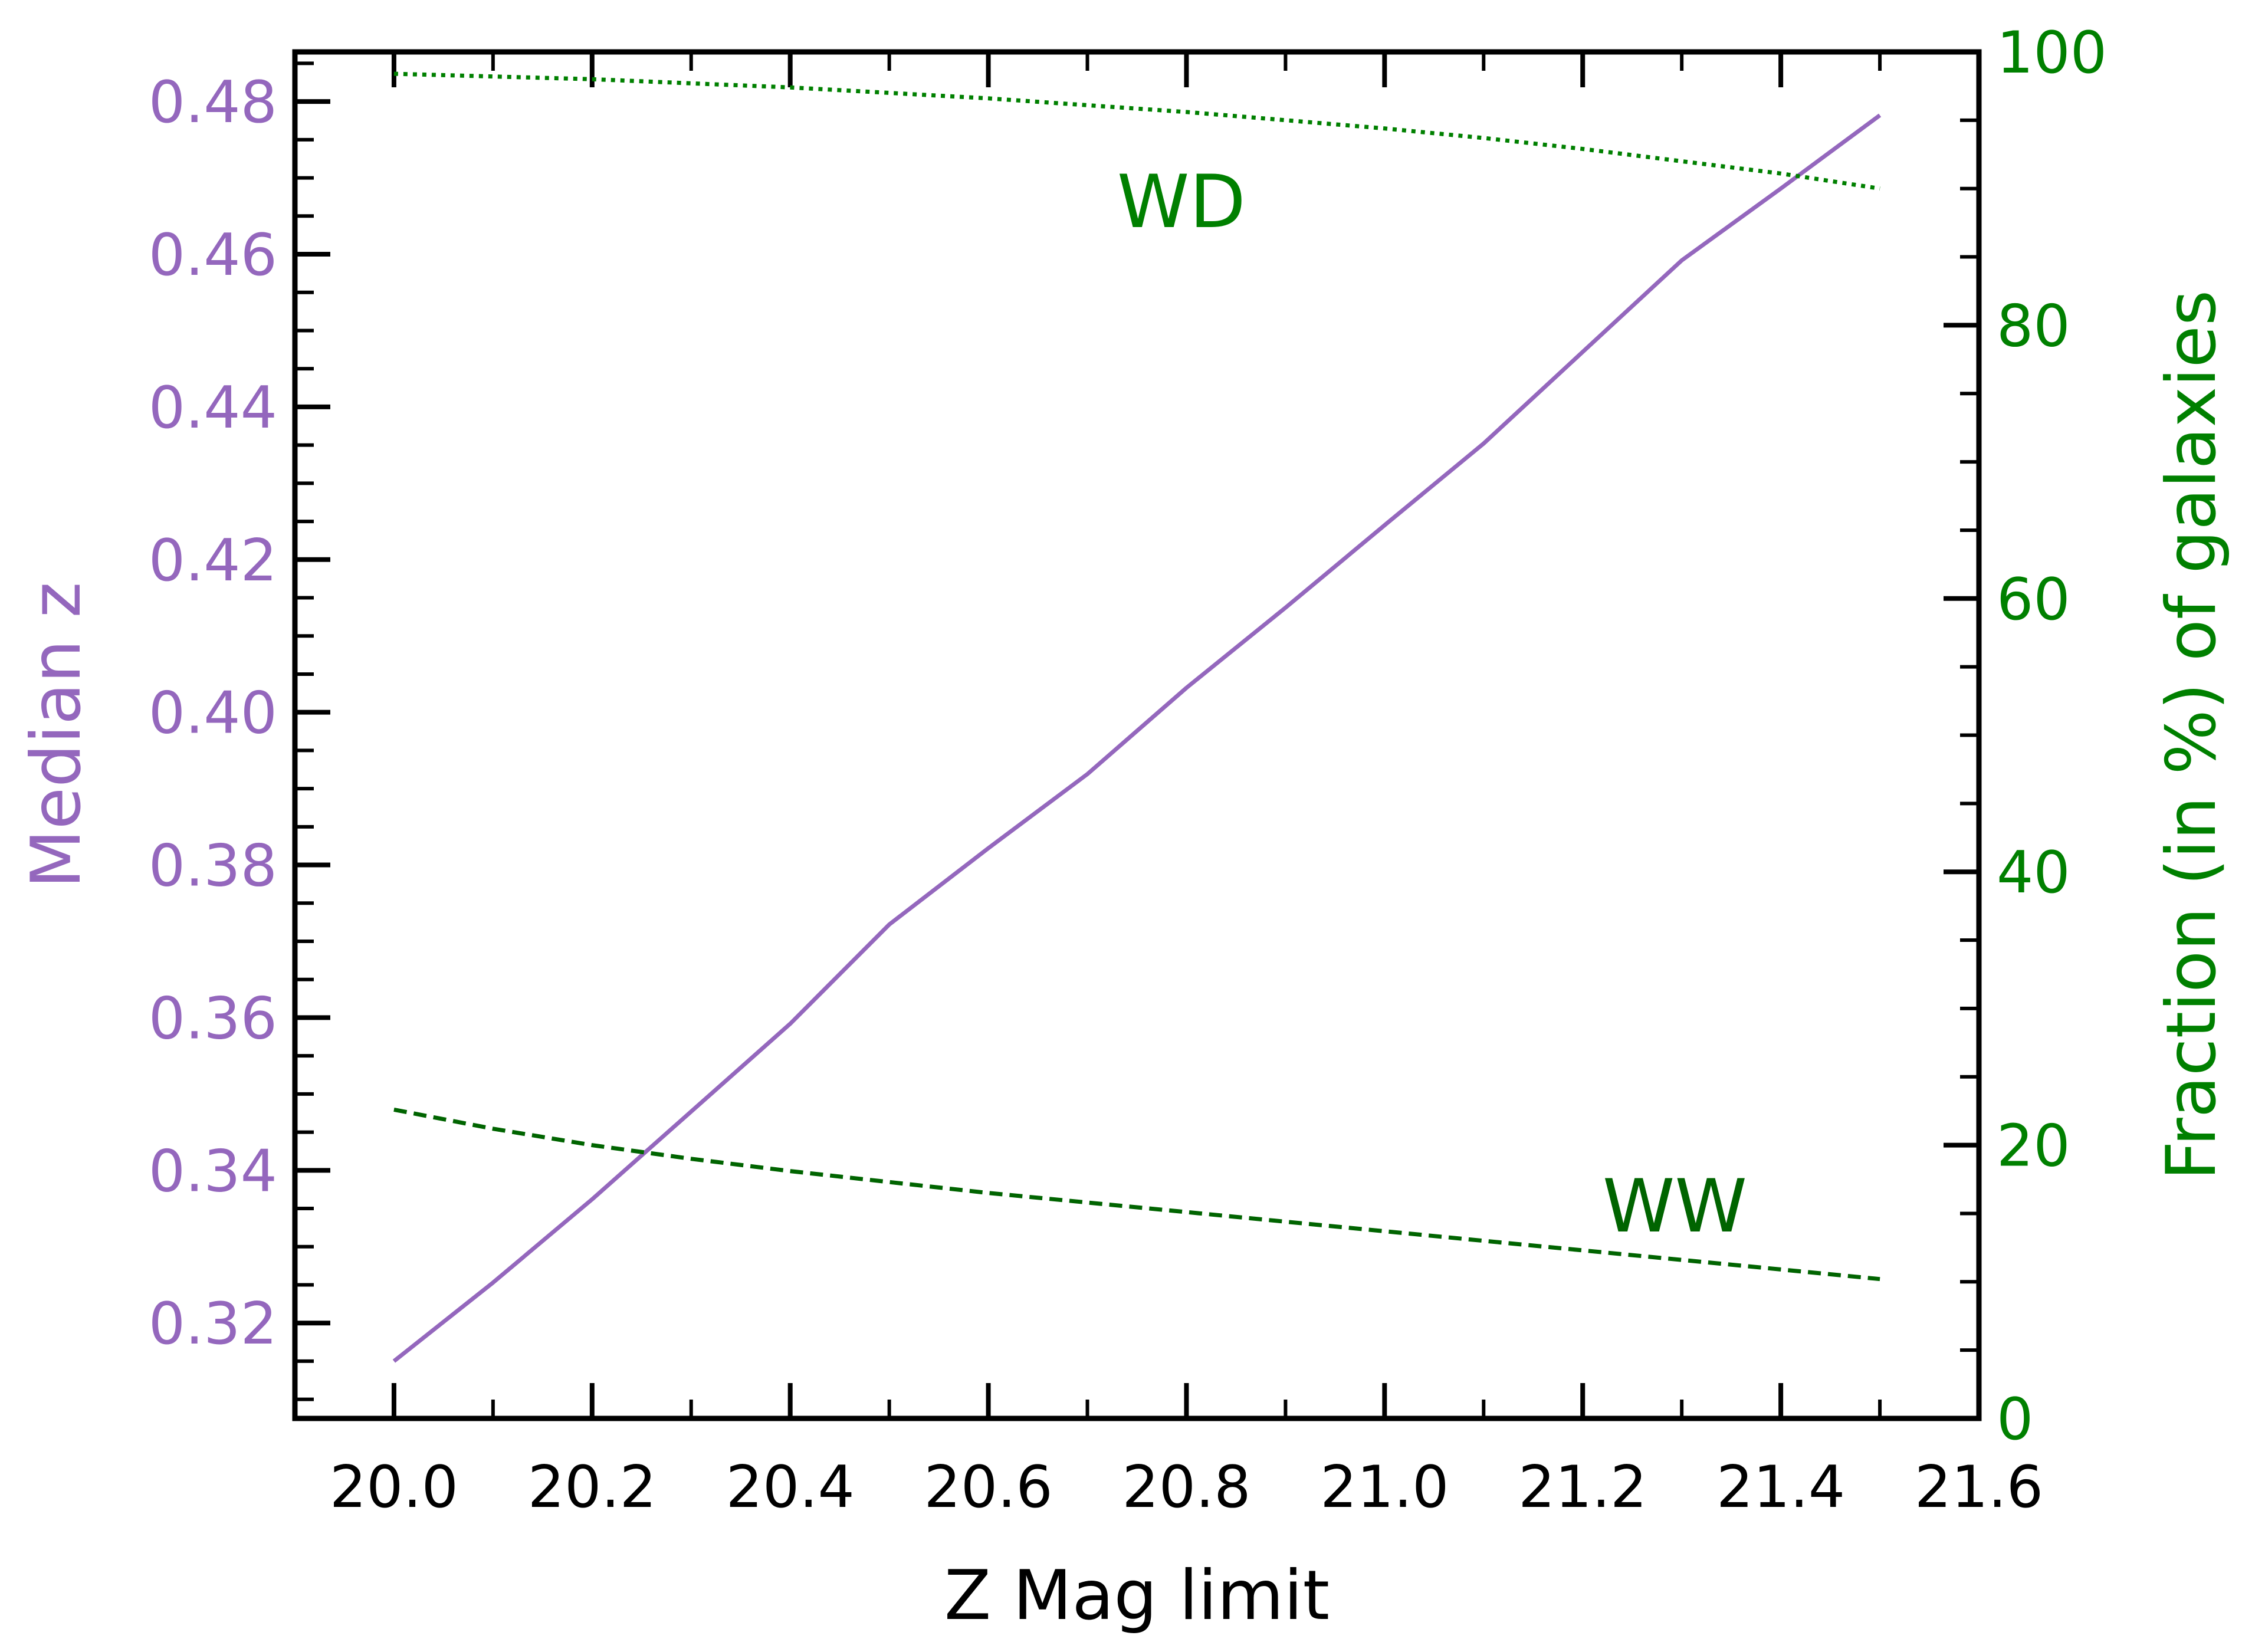 This screenshot has width=2242, height=1652. I want to click on x-tick-label: 20.4, so click(791, 1487).